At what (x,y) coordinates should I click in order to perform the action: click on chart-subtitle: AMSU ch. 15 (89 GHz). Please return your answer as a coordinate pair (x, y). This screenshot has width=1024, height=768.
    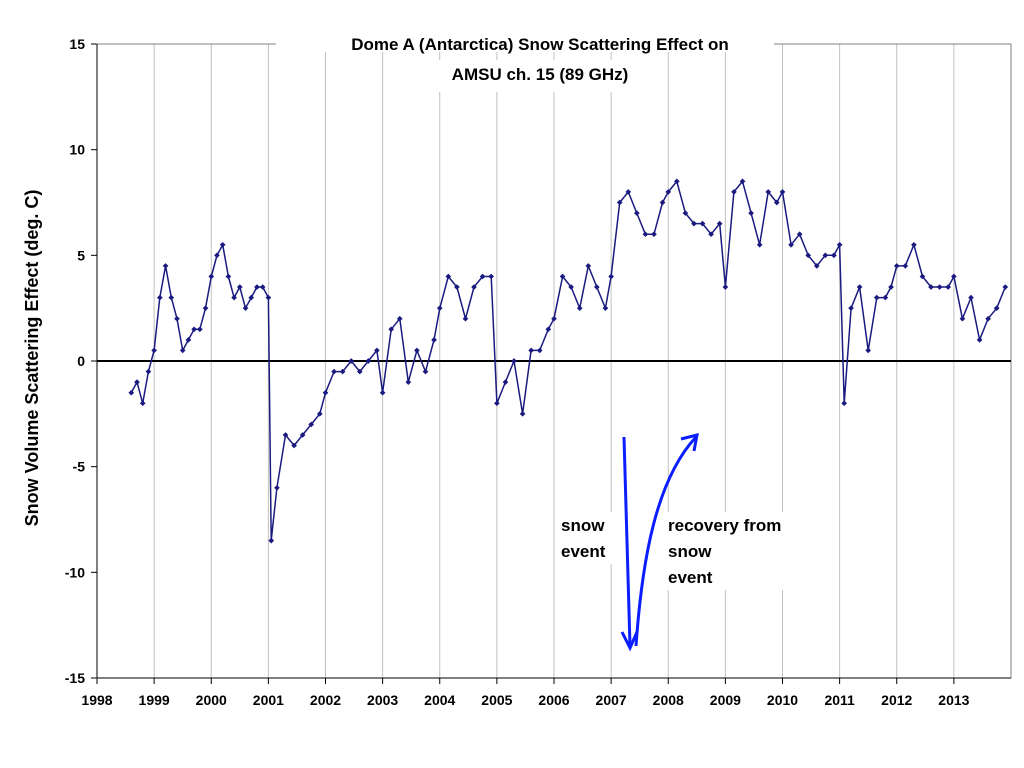
    Looking at the image, I should click on (540, 74).